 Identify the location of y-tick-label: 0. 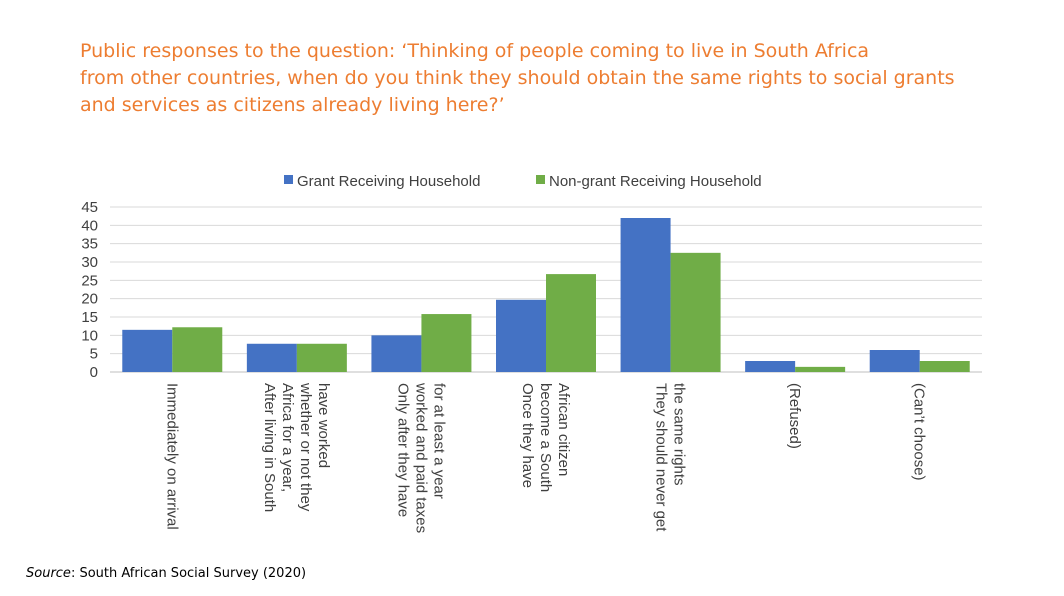
(94, 372).